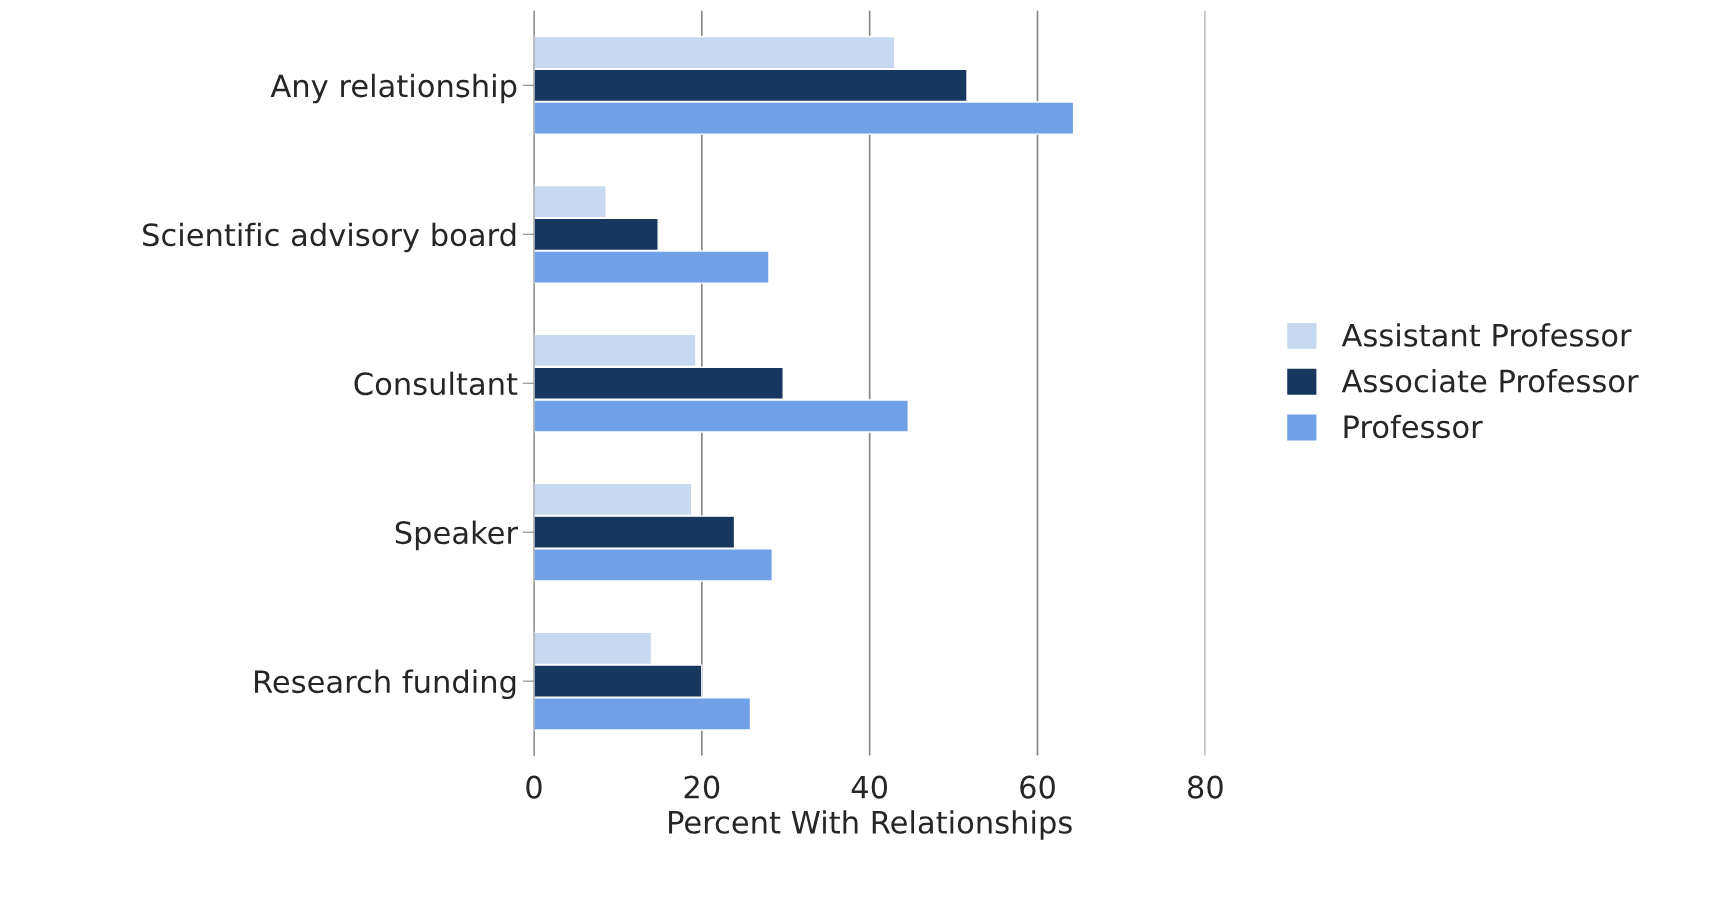 The width and height of the screenshot is (1717, 906). Describe the element at coordinates (385, 684) in the screenshot. I see `y-tick-label: Research funding` at that location.